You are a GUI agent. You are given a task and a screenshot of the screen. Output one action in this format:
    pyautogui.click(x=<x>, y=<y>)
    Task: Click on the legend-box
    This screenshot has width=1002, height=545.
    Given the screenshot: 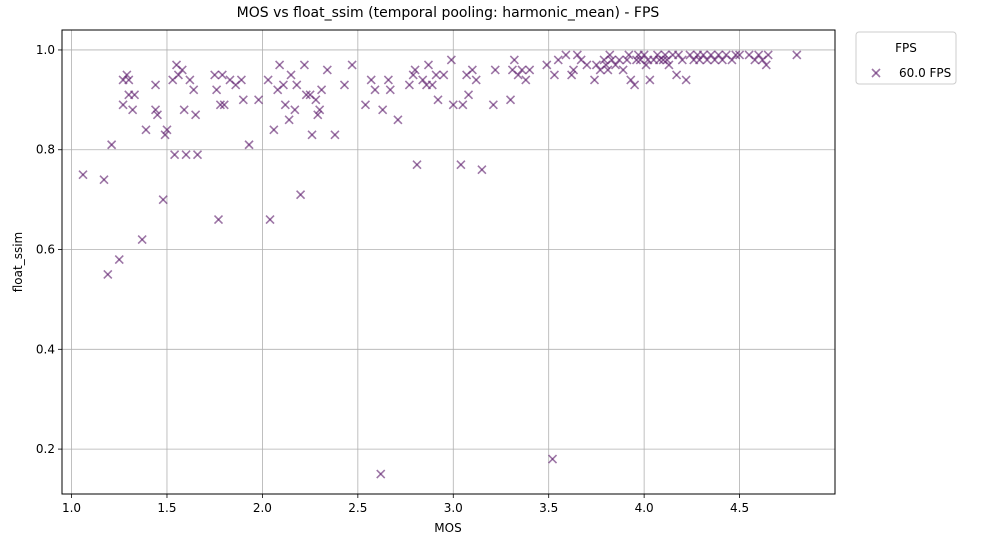 What is the action you would take?
    pyautogui.click(x=906, y=58)
    